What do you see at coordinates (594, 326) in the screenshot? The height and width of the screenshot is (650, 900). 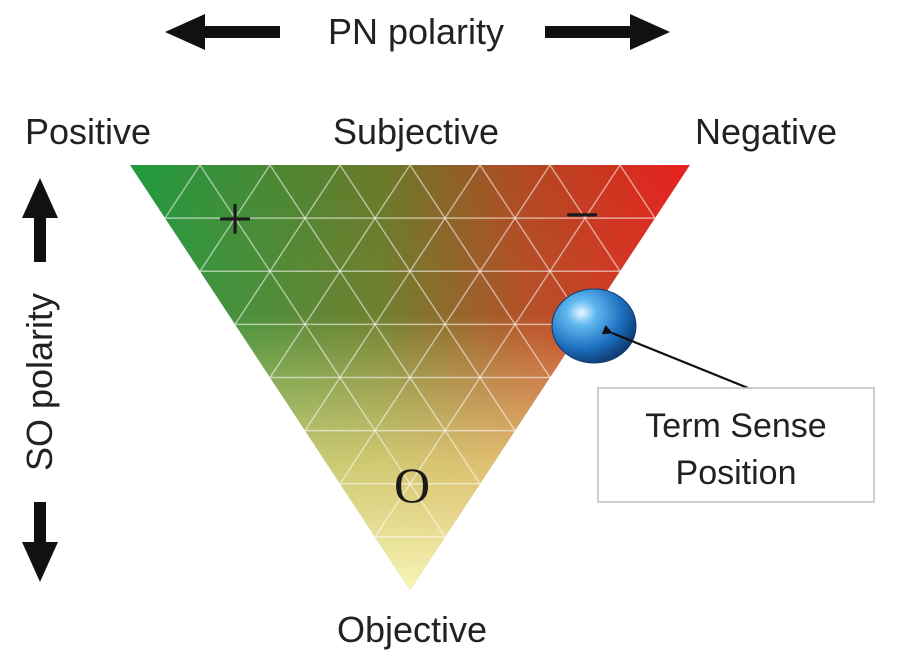 I see `term-sense-ball-icon` at bounding box center [594, 326].